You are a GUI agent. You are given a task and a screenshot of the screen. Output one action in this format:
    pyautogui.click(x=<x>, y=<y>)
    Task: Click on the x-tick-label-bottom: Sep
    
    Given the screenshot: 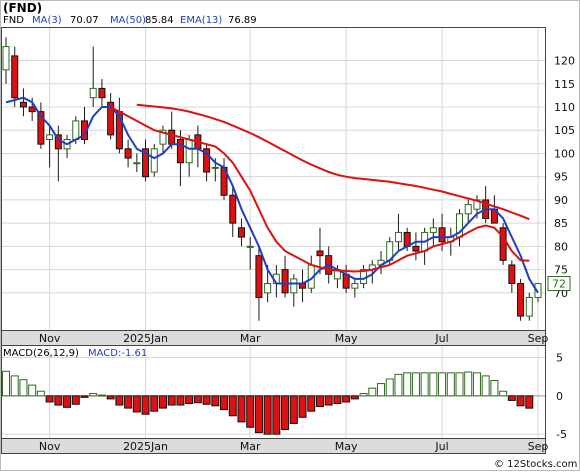 What is the action you would take?
    pyautogui.click(x=538, y=446)
    